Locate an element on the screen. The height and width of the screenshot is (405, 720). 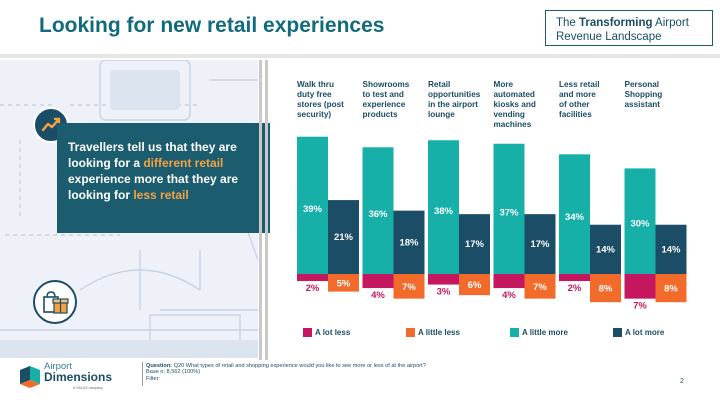
legend-label-a-little-more: A little more is located at coordinates (545, 332).